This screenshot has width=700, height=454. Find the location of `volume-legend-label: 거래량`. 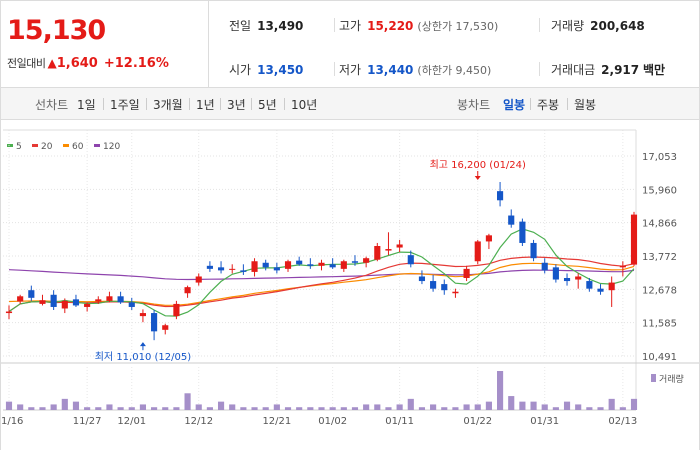

volume-legend-label: 거래량 is located at coordinates (671, 379).